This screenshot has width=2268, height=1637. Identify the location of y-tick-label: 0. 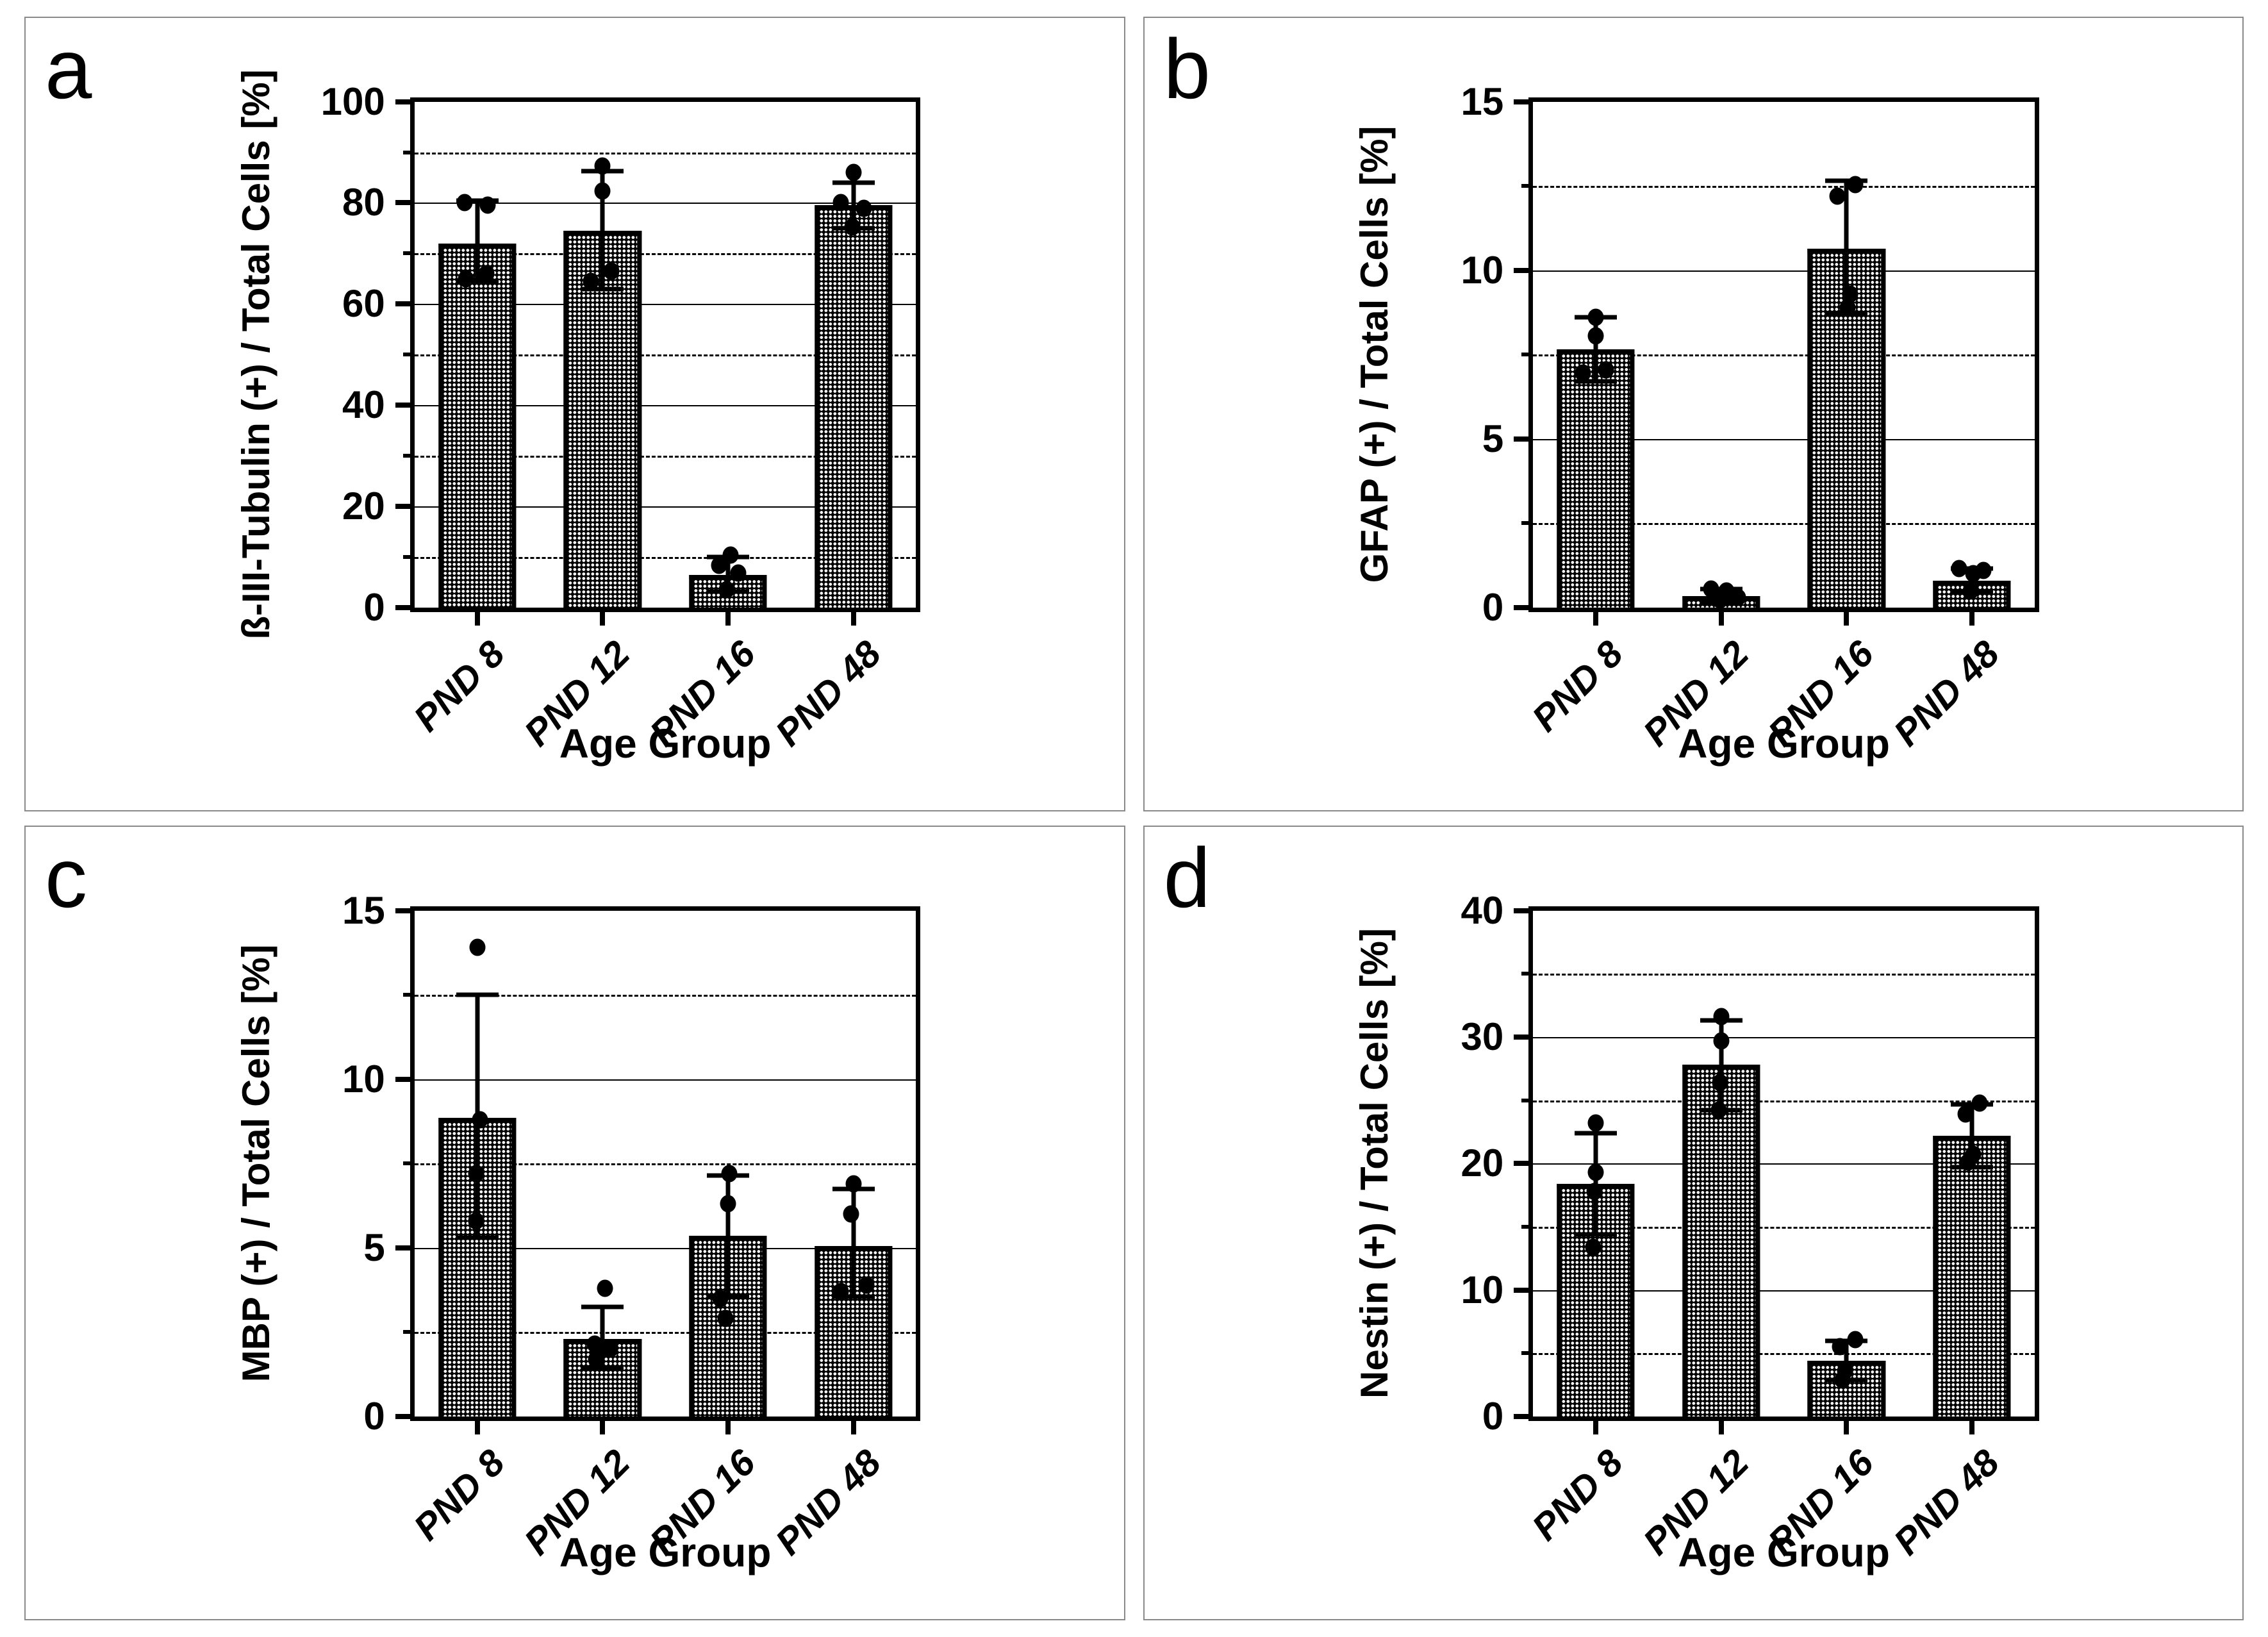
(374, 607).